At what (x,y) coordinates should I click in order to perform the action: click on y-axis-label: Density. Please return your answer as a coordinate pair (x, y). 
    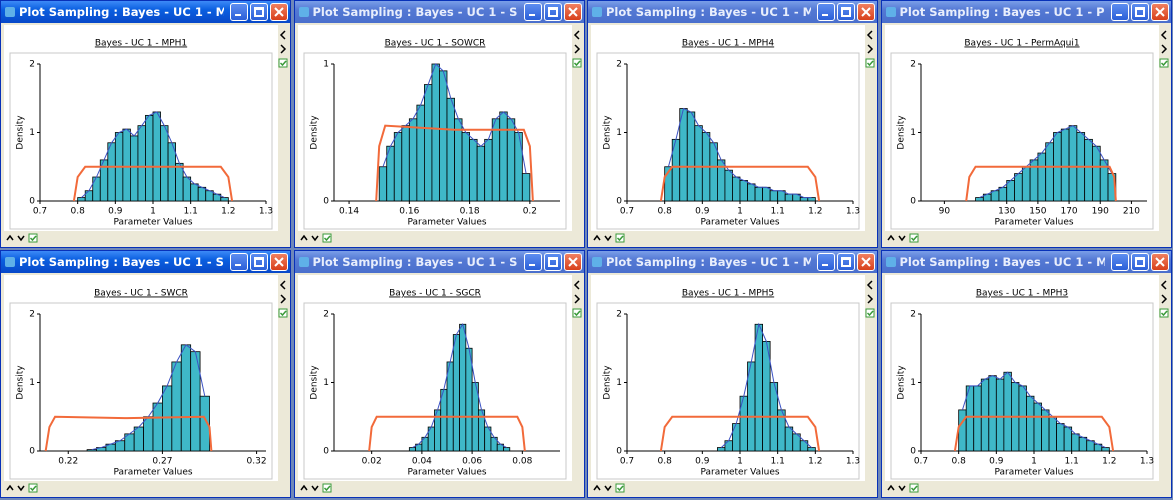
    Looking at the image, I should click on (901, 132).